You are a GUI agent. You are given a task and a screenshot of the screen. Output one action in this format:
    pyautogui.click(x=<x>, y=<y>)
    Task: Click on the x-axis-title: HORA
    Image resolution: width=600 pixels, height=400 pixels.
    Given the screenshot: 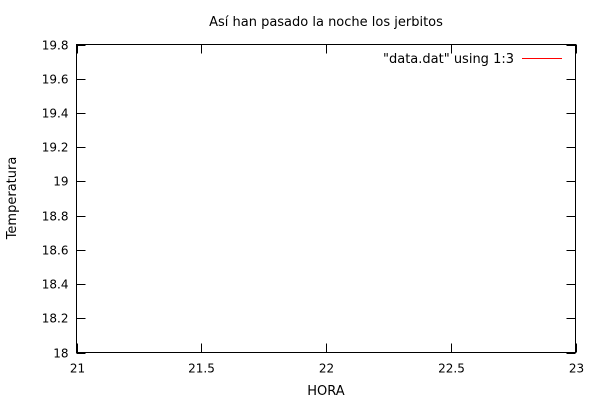 What is the action you would take?
    pyautogui.click(x=326, y=391)
    